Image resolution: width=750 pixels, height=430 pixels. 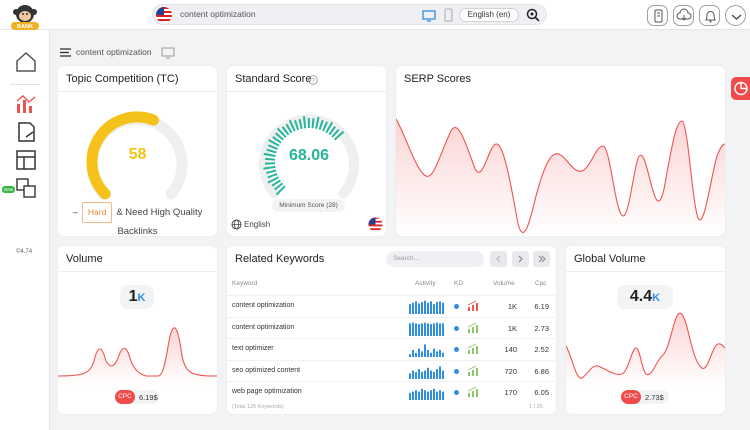 What do you see at coordinates (137, 330) in the screenshot?
I see `volume-card: Volume 1K CPC 6.19$` at bounding box center [137, 330].